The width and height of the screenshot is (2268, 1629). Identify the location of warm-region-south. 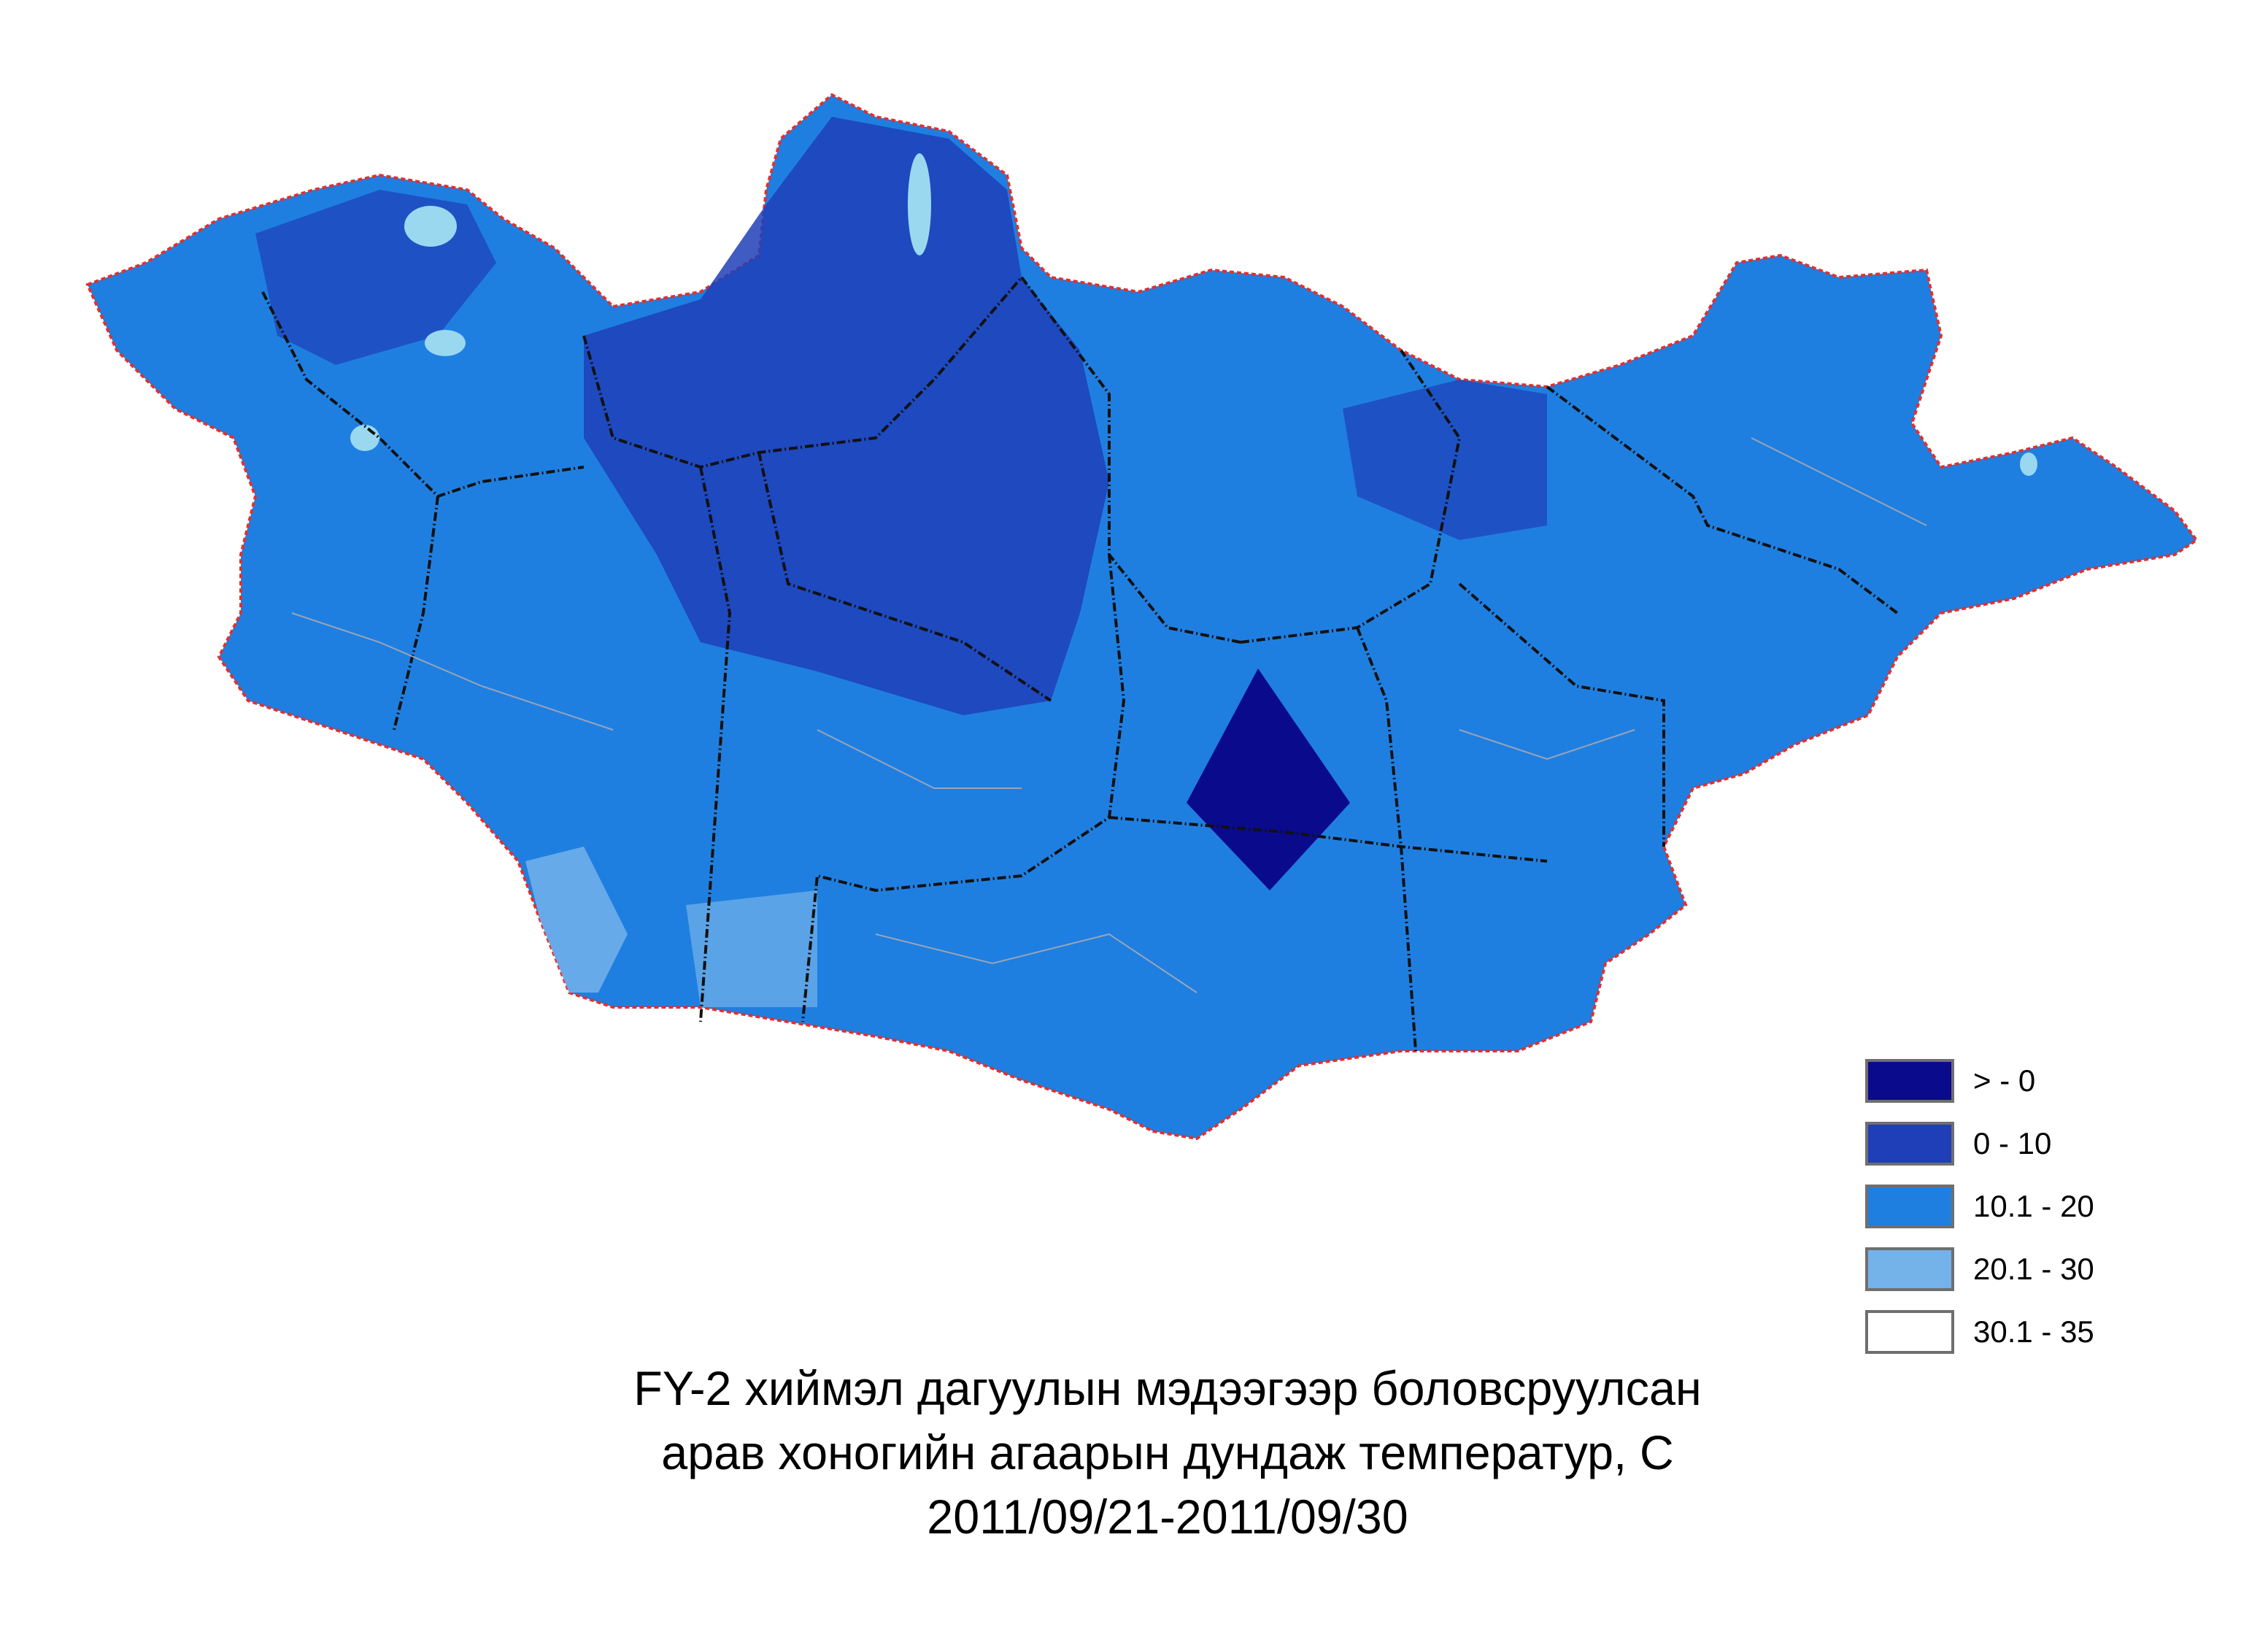
(752, 948).